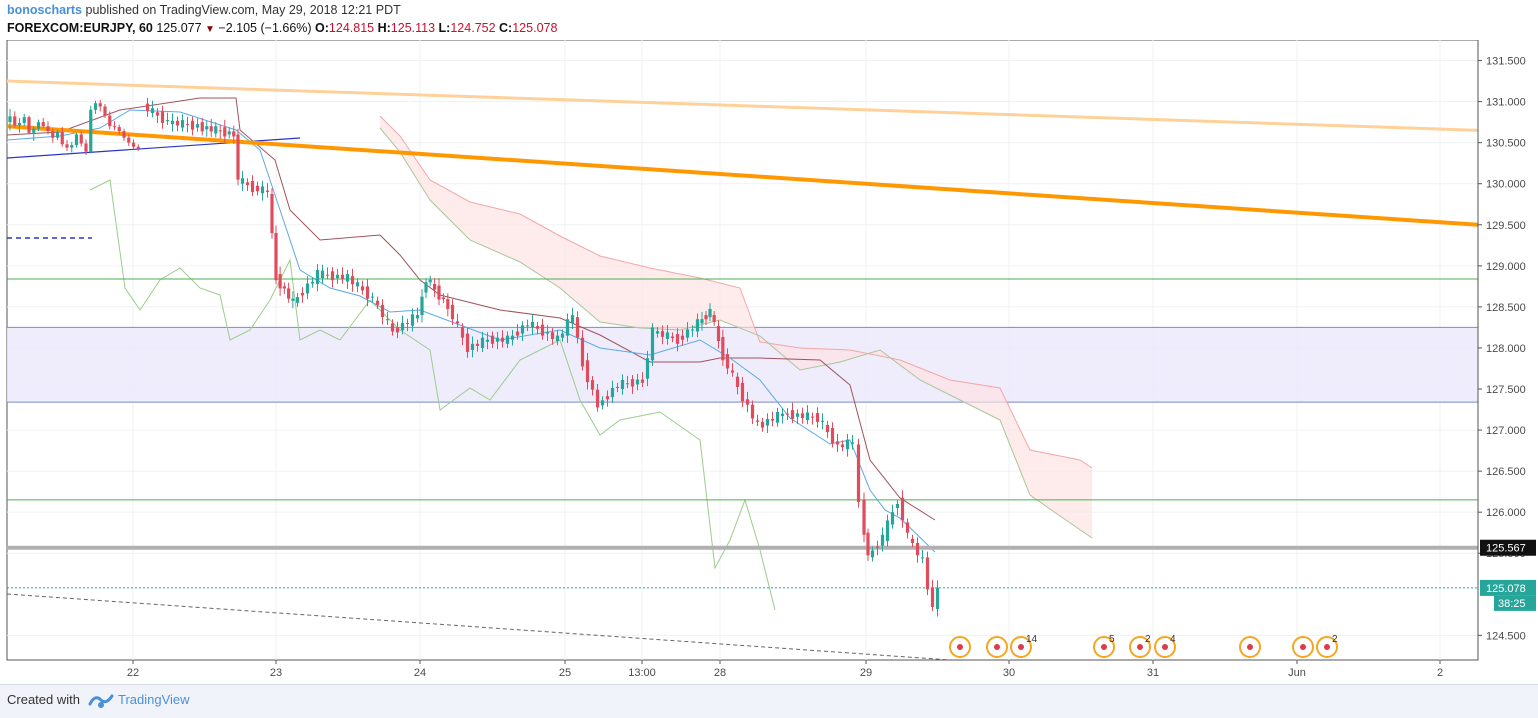 The width and height of the screenshot is (1538, 718). I want to click on support-price-badge, so click(1508, 547).